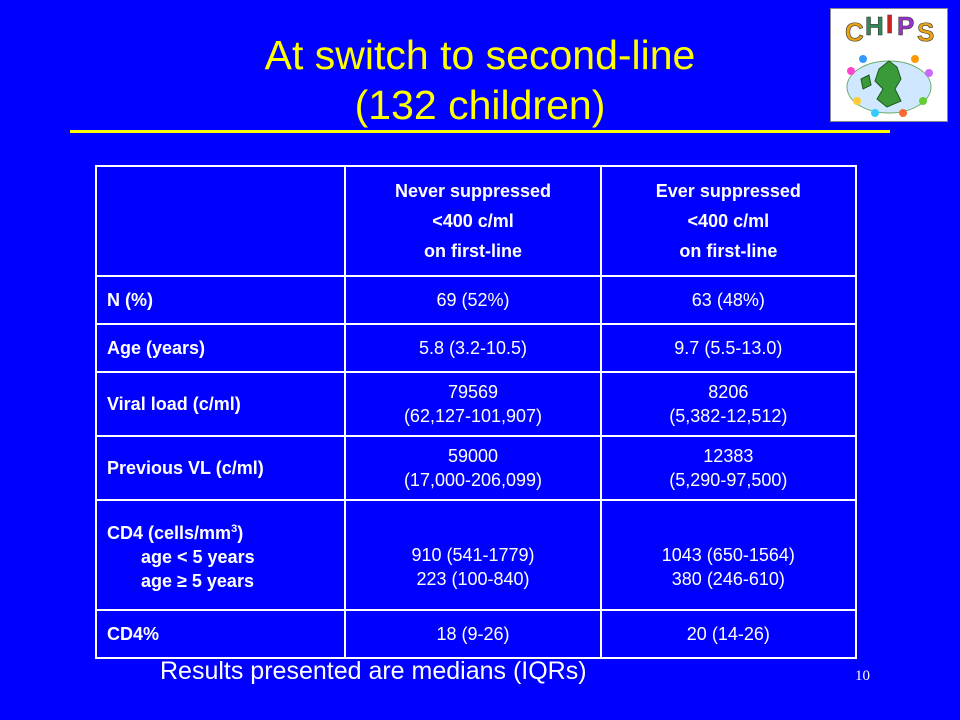  What do you see at coordinates (854, 32) in the screenshot?
I see `logo-letter-c: C` at bounding box center [854, 32].